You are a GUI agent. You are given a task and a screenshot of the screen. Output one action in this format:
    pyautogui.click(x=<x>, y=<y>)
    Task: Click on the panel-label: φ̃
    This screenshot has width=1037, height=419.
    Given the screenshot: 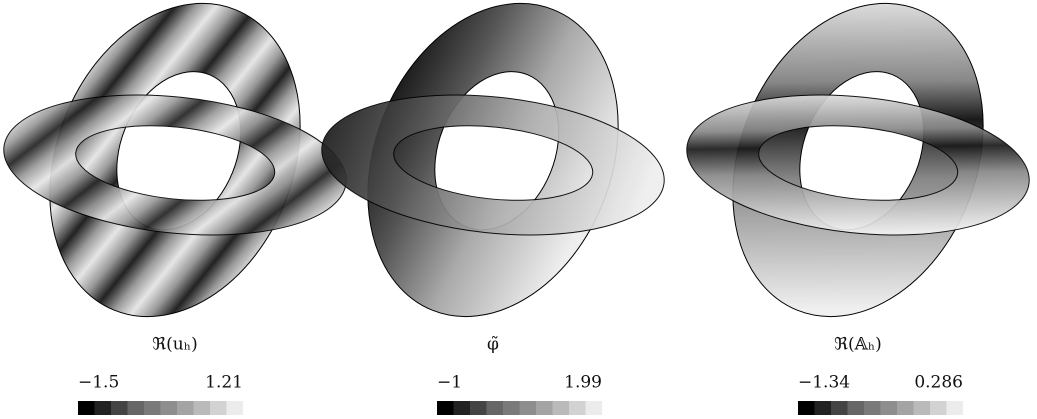 What is the action you would take?
    pyautogui.click(x=493, y=345)
    